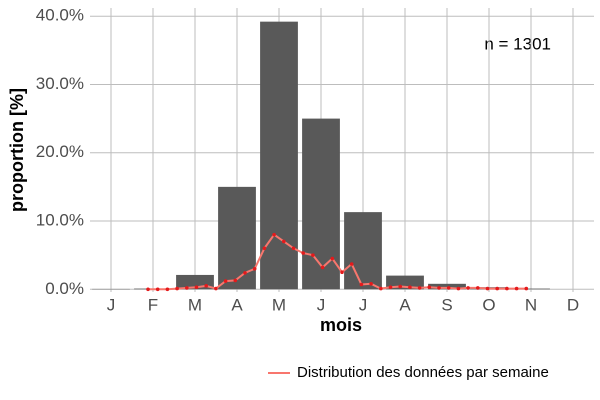 This screenshot has height=400, width=600. What do you see at coordinates (517, 43) in the screenshot?
I see `annotation: n = 1301` at bounding box center [517, 43].